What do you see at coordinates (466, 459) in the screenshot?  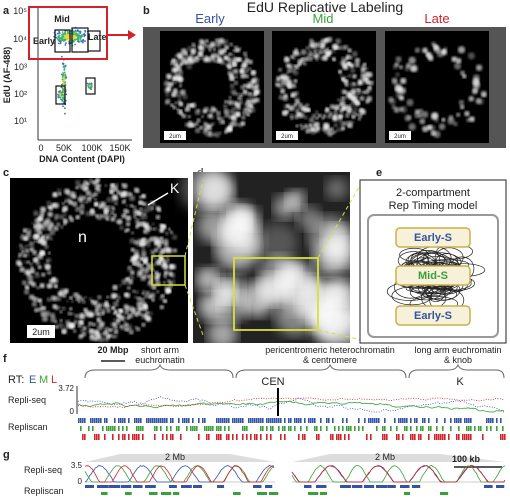 I see `scale-bar-label: 100 kb` at bounding box center [466, 459].